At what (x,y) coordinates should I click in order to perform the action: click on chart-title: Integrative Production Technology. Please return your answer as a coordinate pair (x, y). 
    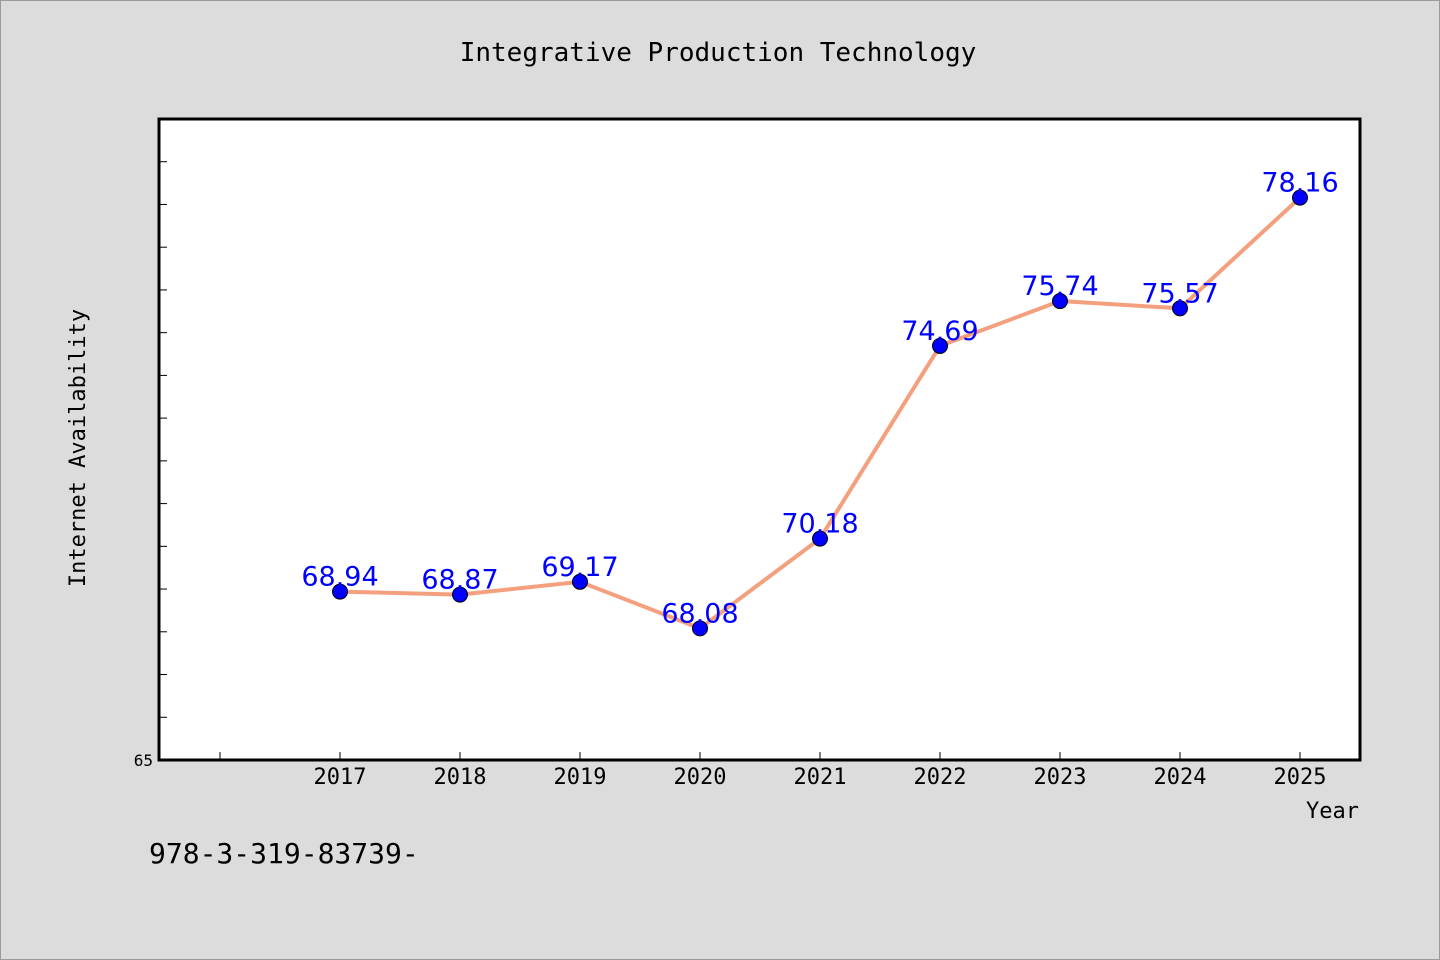
    Looking at the image, I should click on (718, 53).